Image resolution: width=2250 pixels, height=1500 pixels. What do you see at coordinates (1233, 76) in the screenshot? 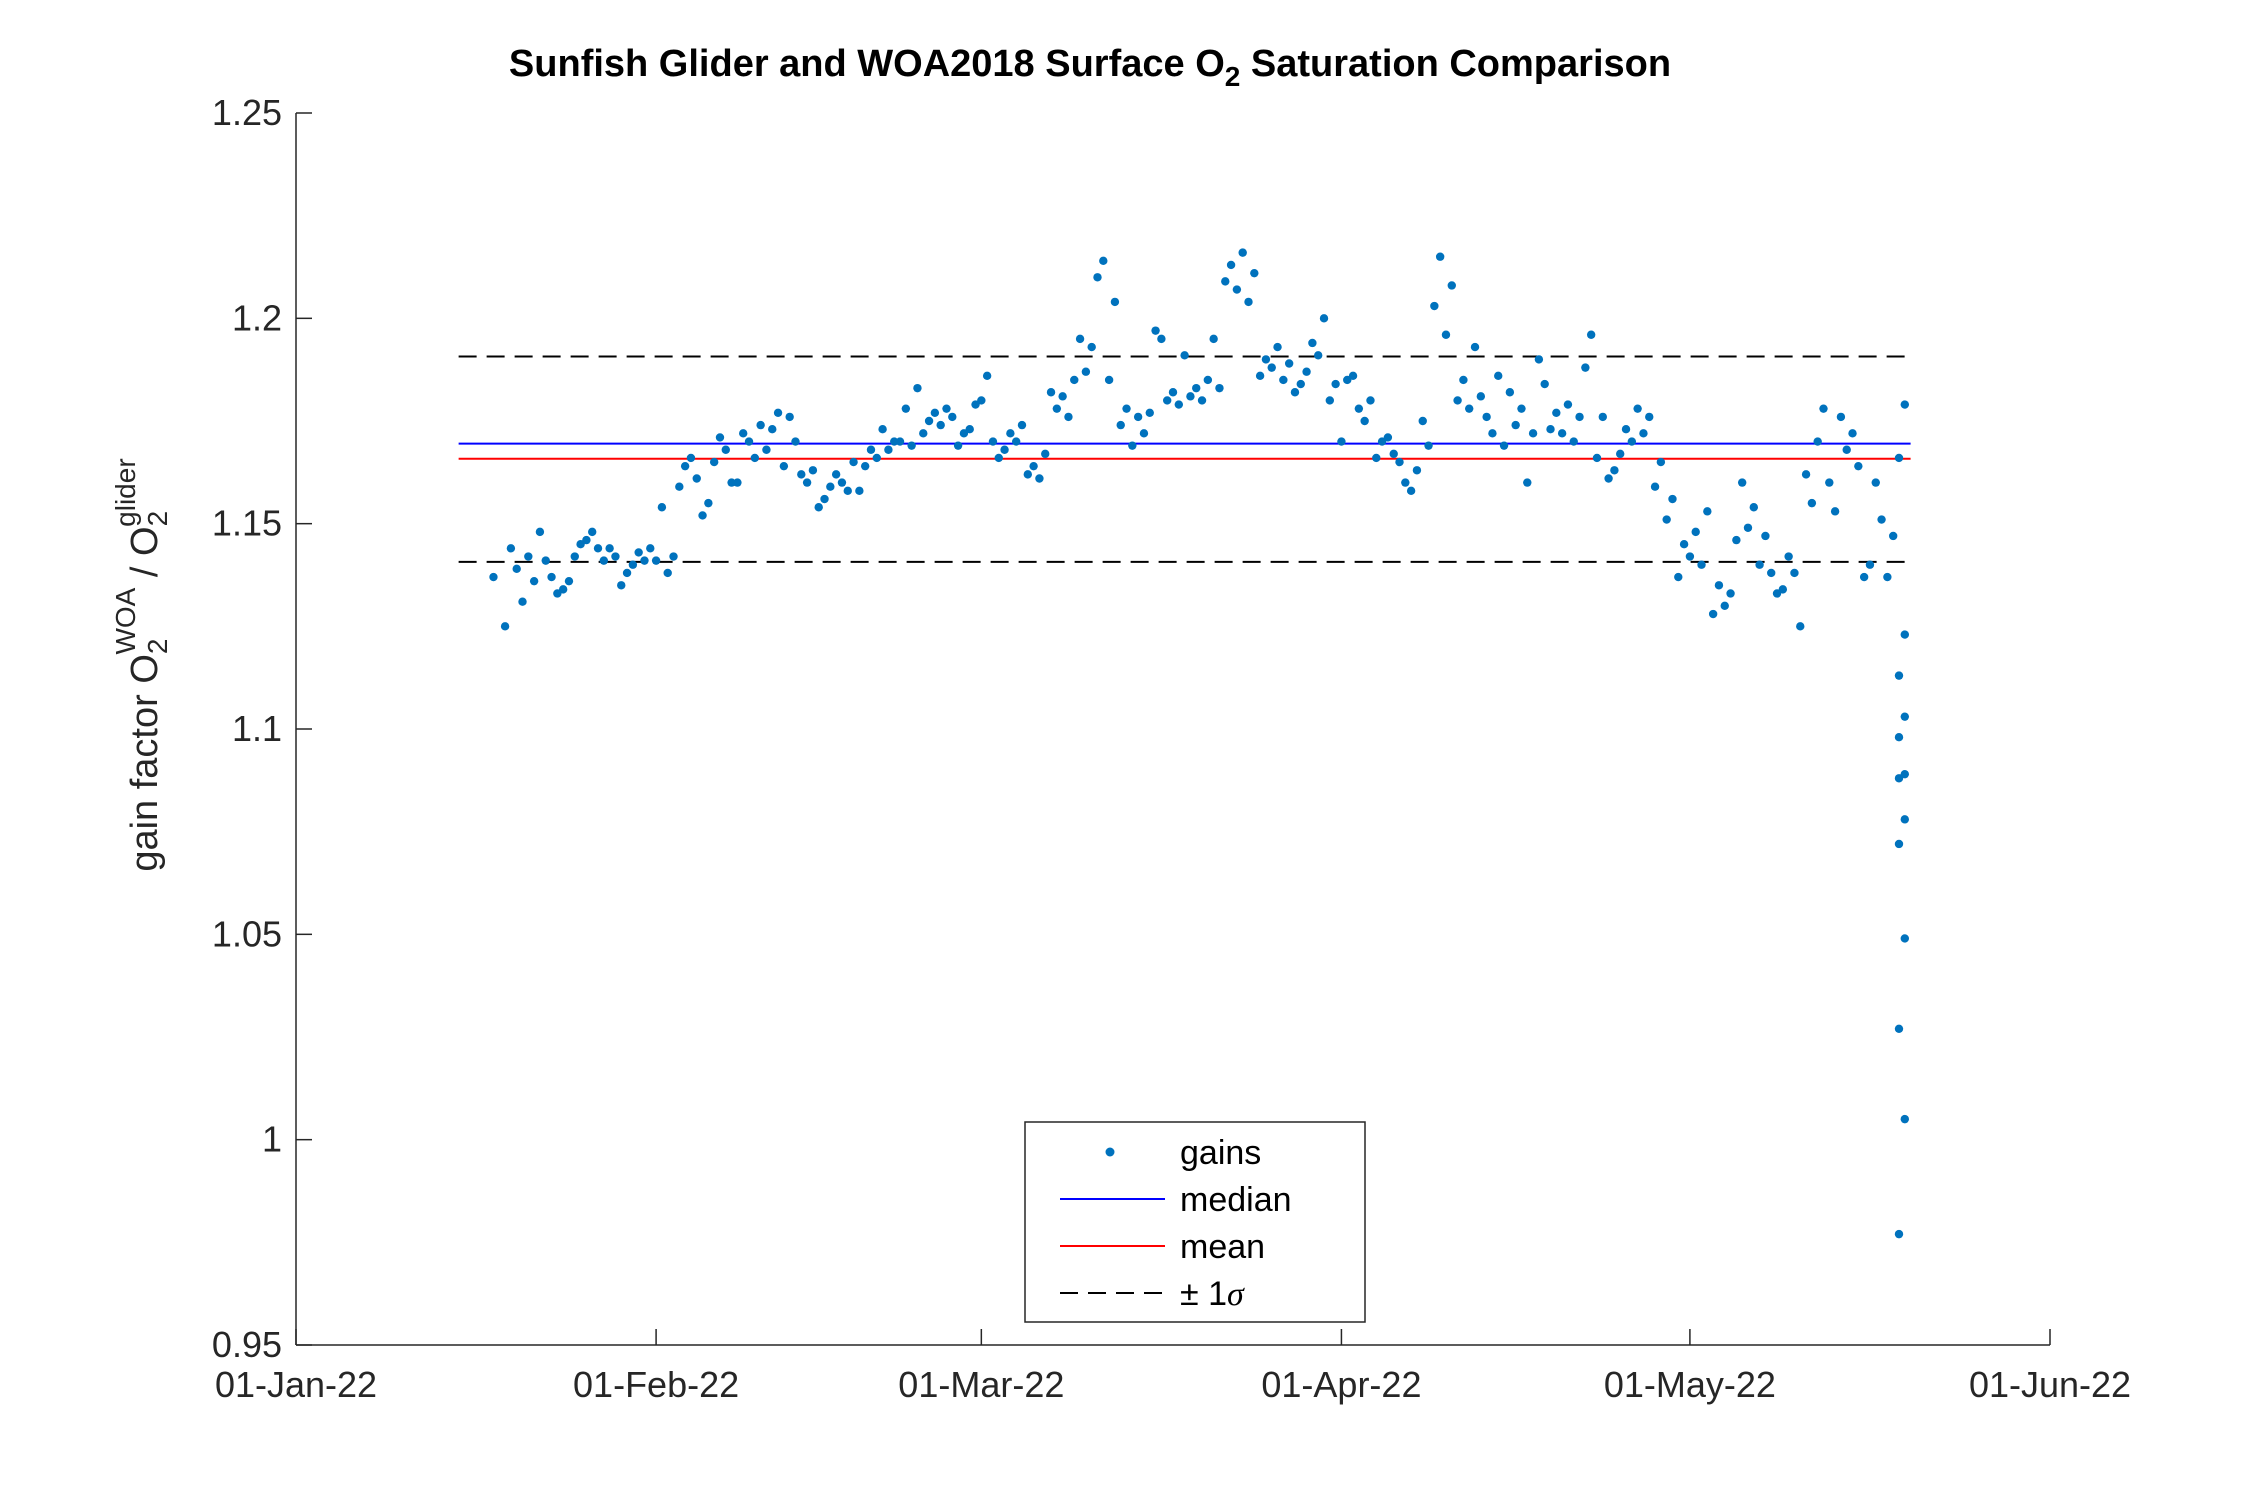
I see `chart-title-subscript: 2` at bounding box center [1233, 76].